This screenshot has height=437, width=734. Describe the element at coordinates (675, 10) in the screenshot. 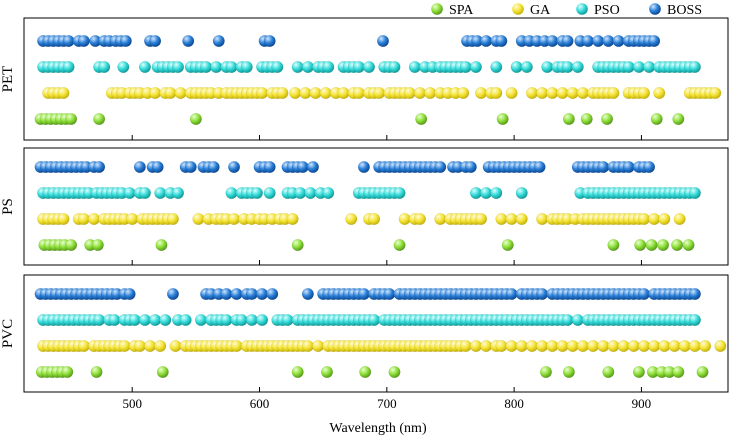

I see `legend-item-boss: BOSS` at that location.